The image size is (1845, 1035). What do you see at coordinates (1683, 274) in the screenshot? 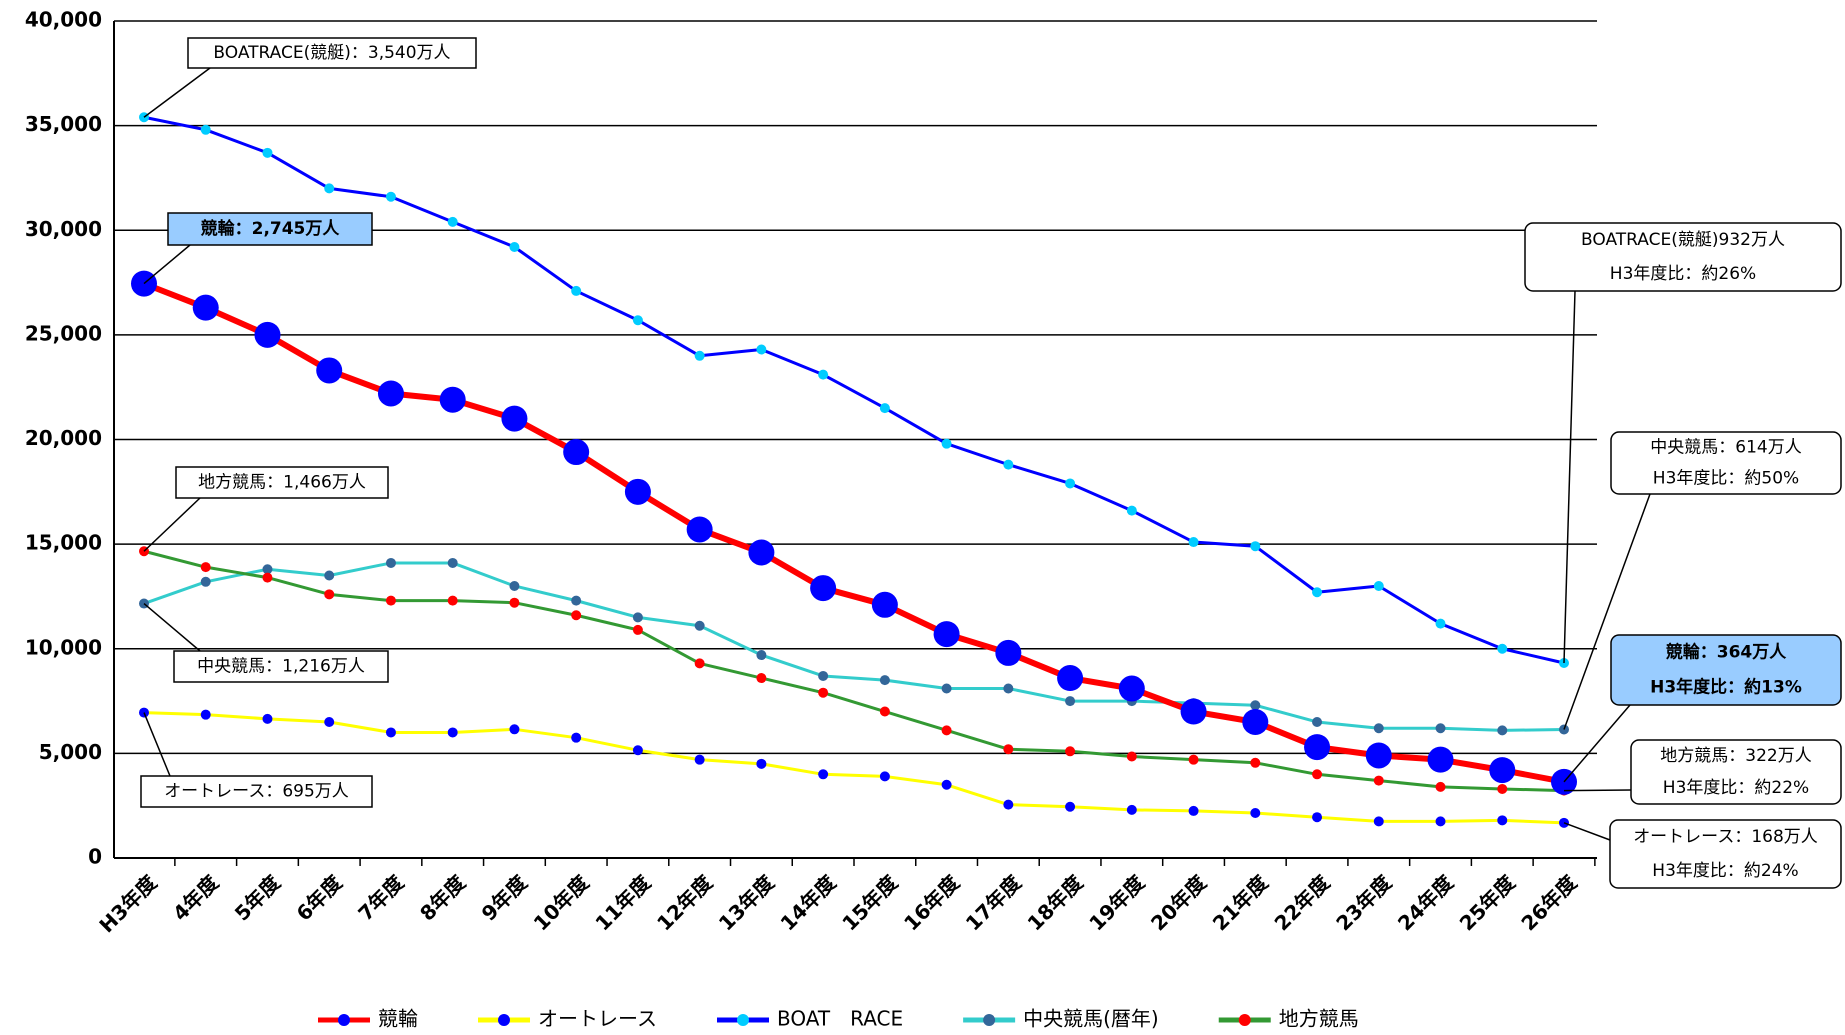
I see `annotation-text: H3年度比：約26%` at bounding box center [1683, 274].